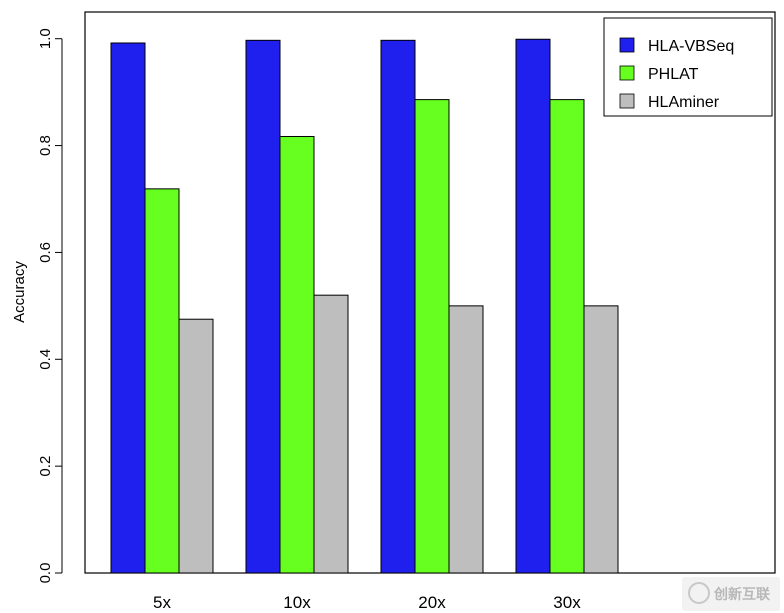  Describe the element at coordinates (45, 573) in the screenshot. I see `y-tick-label: 0.0` at that location.